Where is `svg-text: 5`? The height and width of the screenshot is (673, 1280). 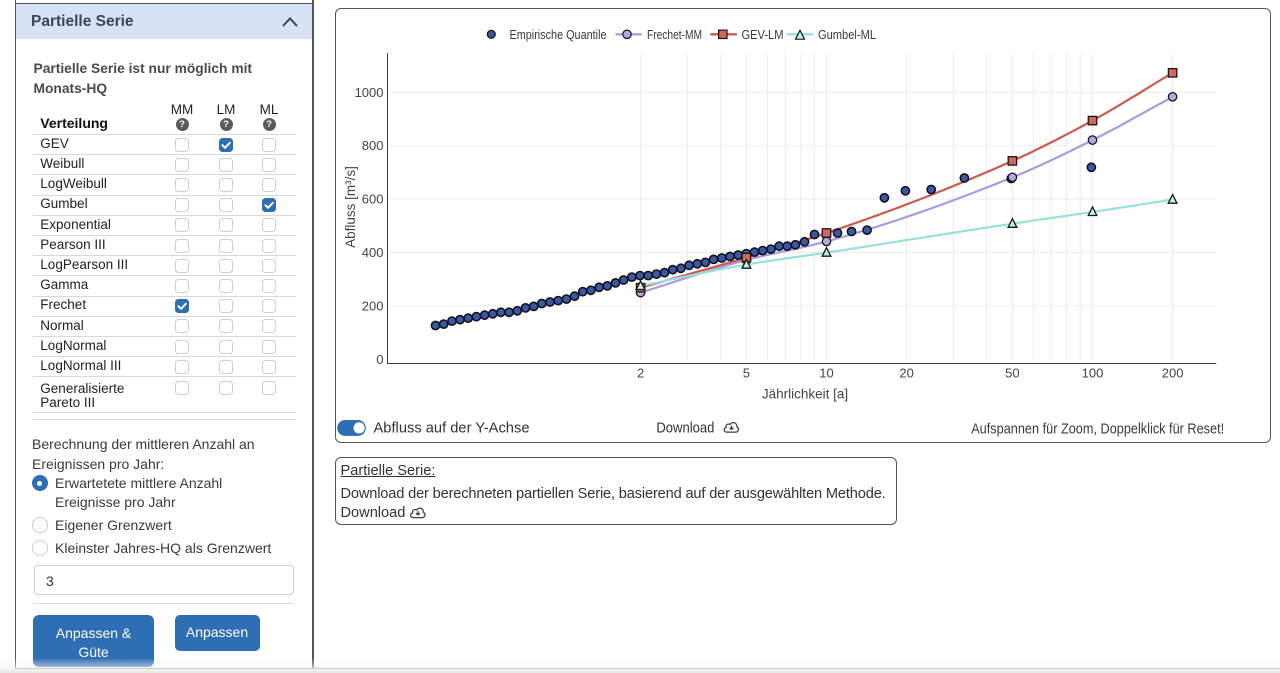 svg-text: 5 is located at coordinates (745, 373).